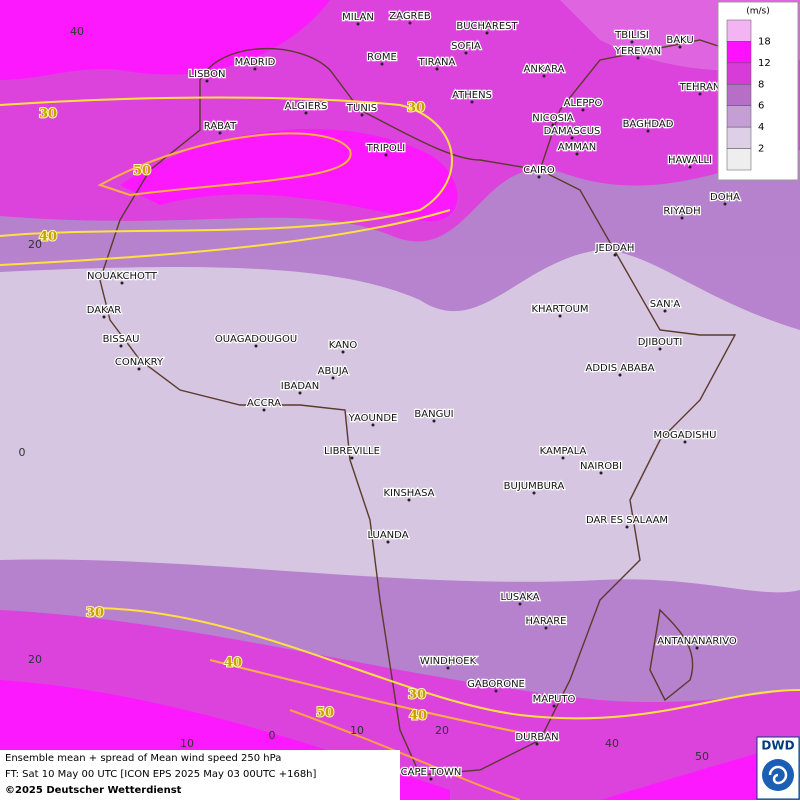  What do you see at coordinates (466, 46) in the screenshot?
I see `city-label: SOFIA` at bounding box center [466, 46].